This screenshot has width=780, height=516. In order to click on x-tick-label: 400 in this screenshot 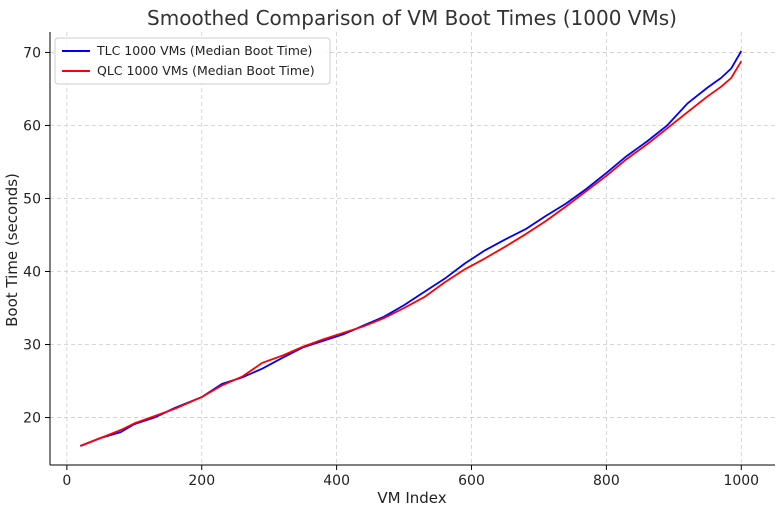, I will do `click(336, 481)`.